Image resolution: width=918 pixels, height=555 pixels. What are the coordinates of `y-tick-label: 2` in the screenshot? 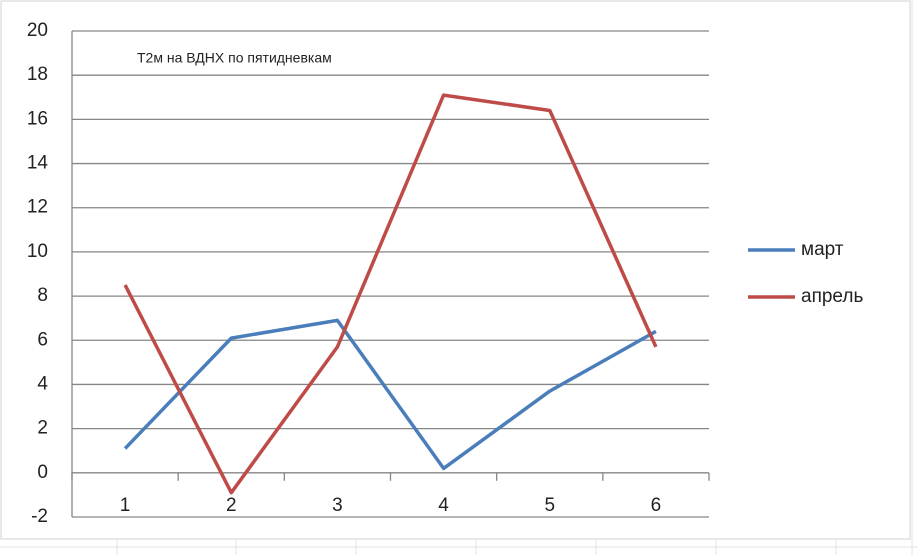 It's located at (42, 428).